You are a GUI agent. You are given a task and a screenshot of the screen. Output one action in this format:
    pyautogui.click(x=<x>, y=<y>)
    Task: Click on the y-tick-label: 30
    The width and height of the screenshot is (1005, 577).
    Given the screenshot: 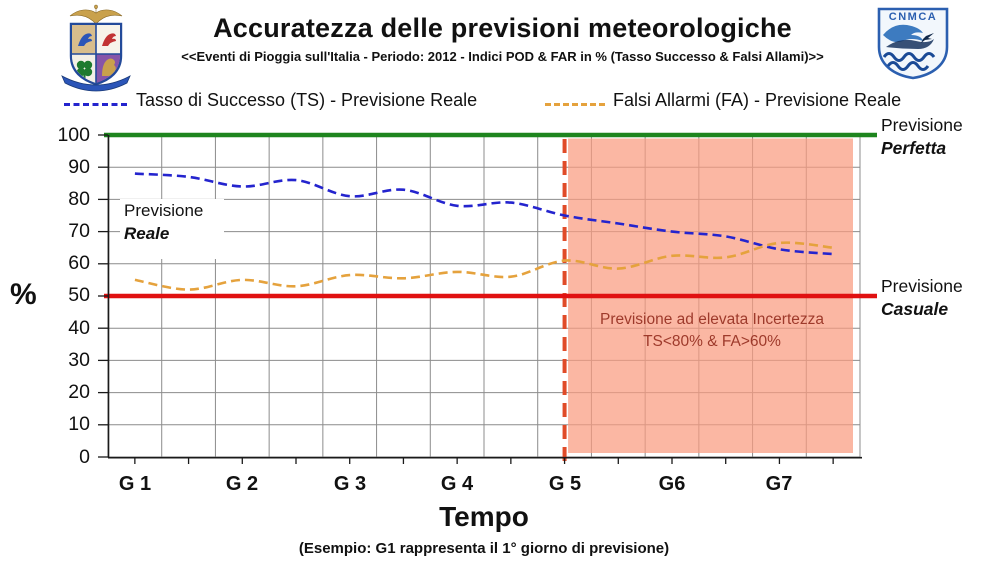 What is the action you would take?
    pyautogui.click(x=79, y=360)
    